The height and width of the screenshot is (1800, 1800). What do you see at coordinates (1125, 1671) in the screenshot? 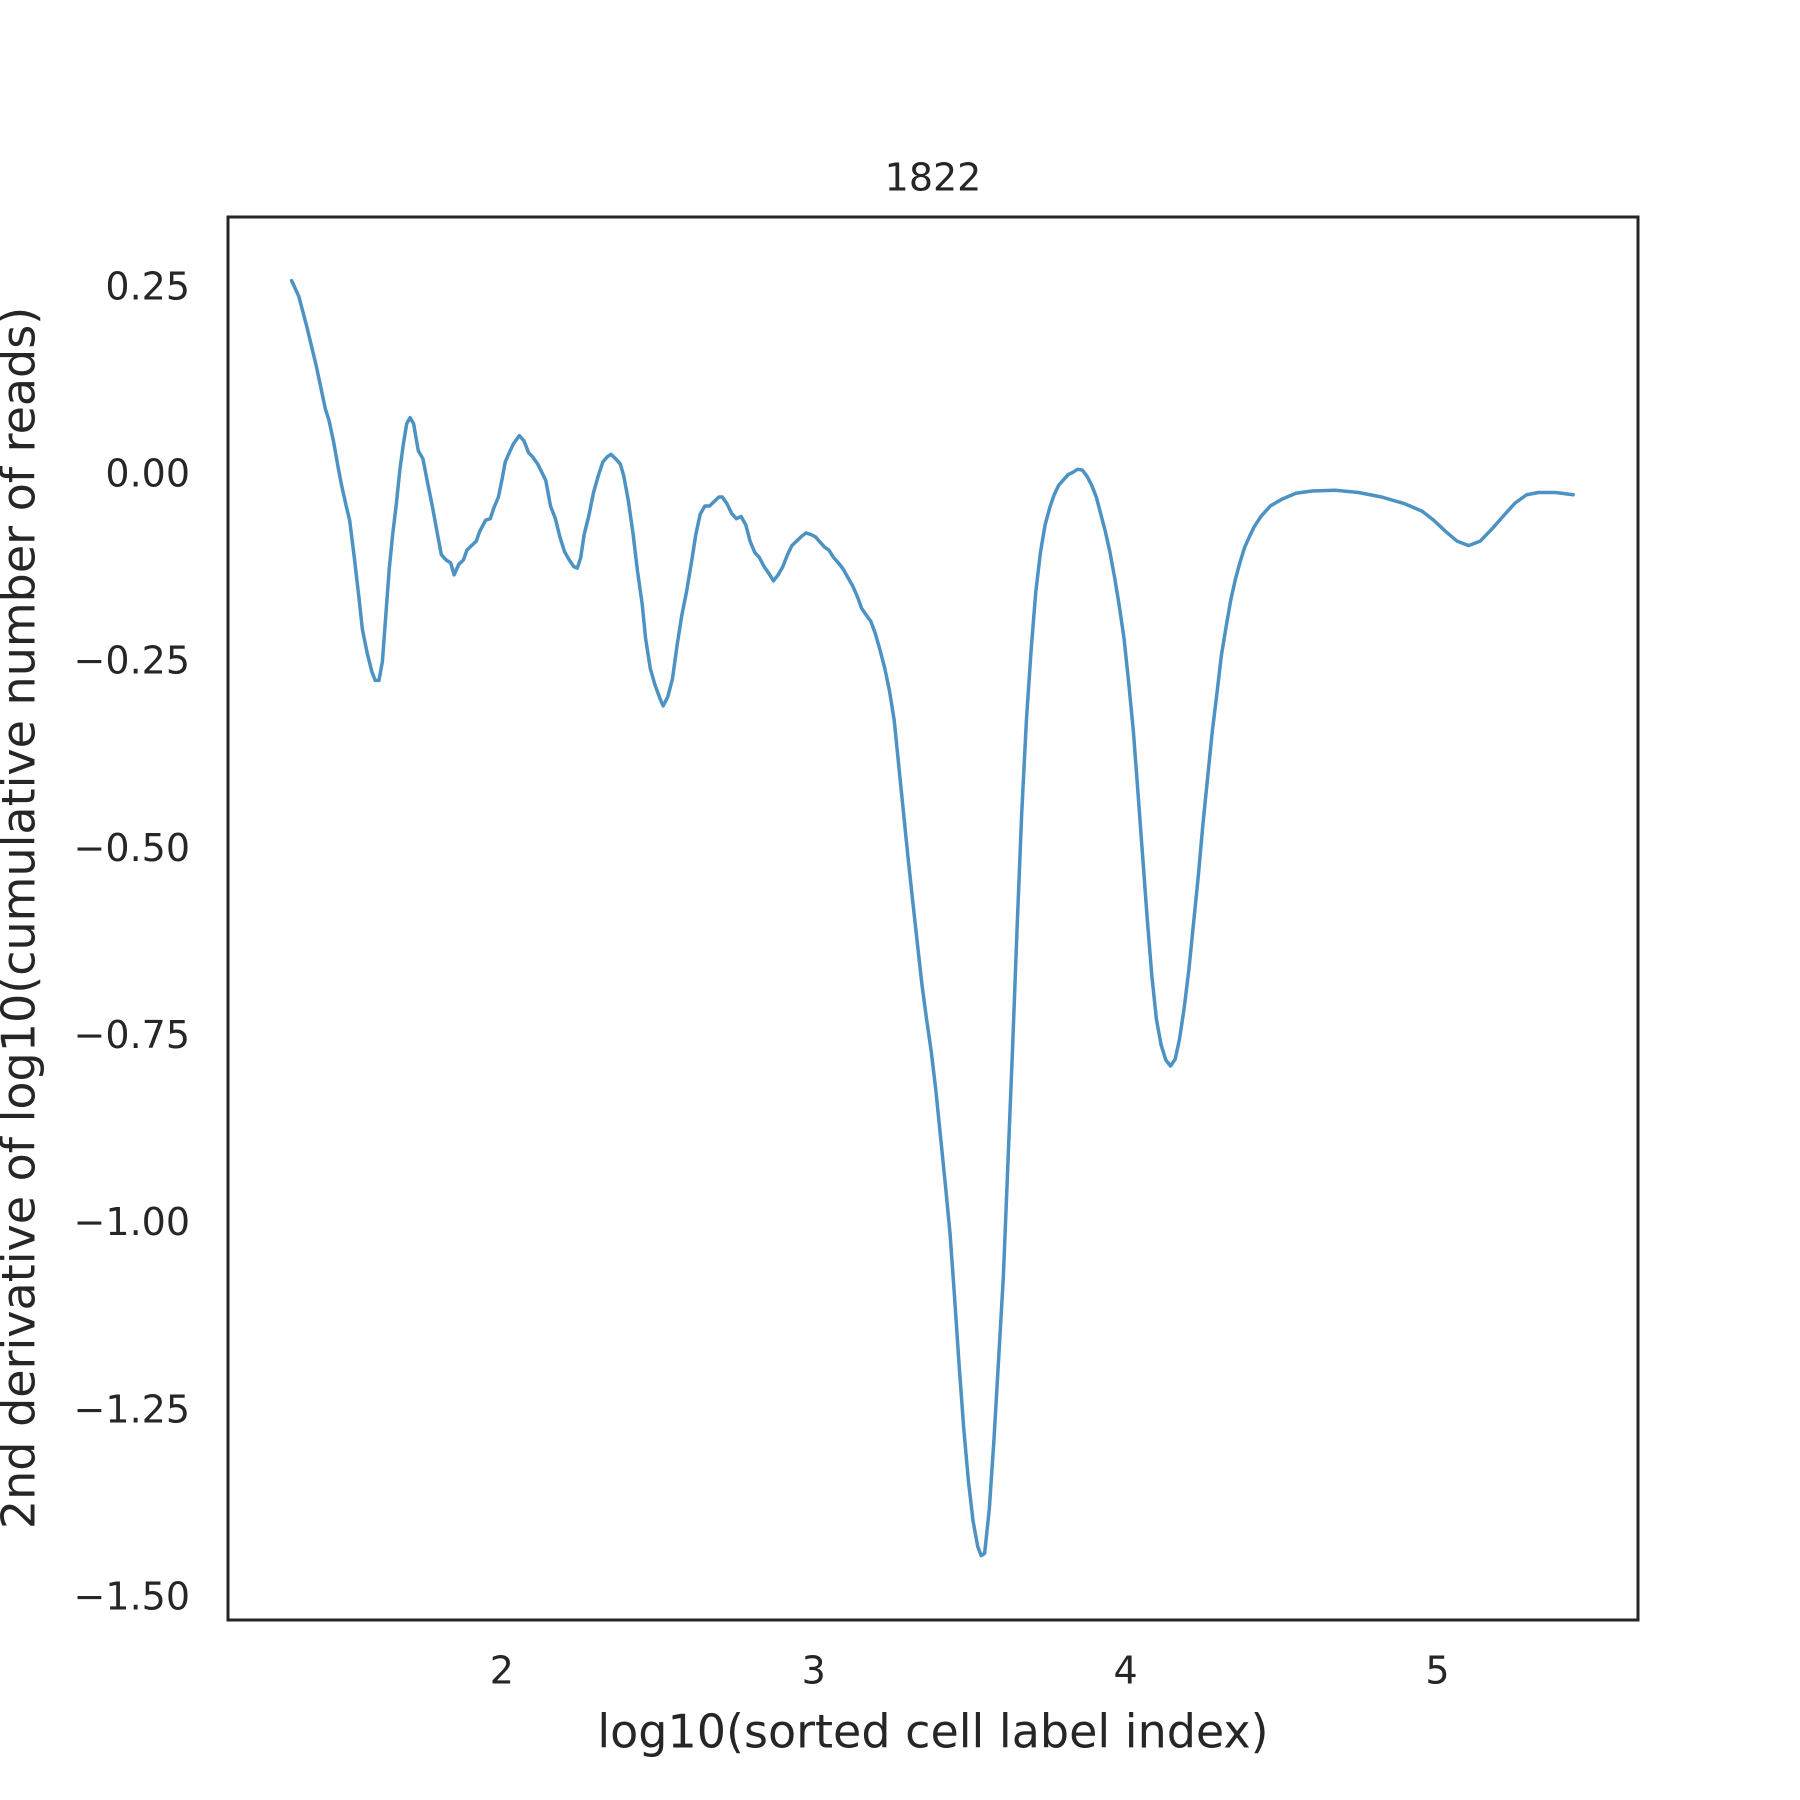
I see `x-tick-label: 4` at bounding box center [1125, 1671].